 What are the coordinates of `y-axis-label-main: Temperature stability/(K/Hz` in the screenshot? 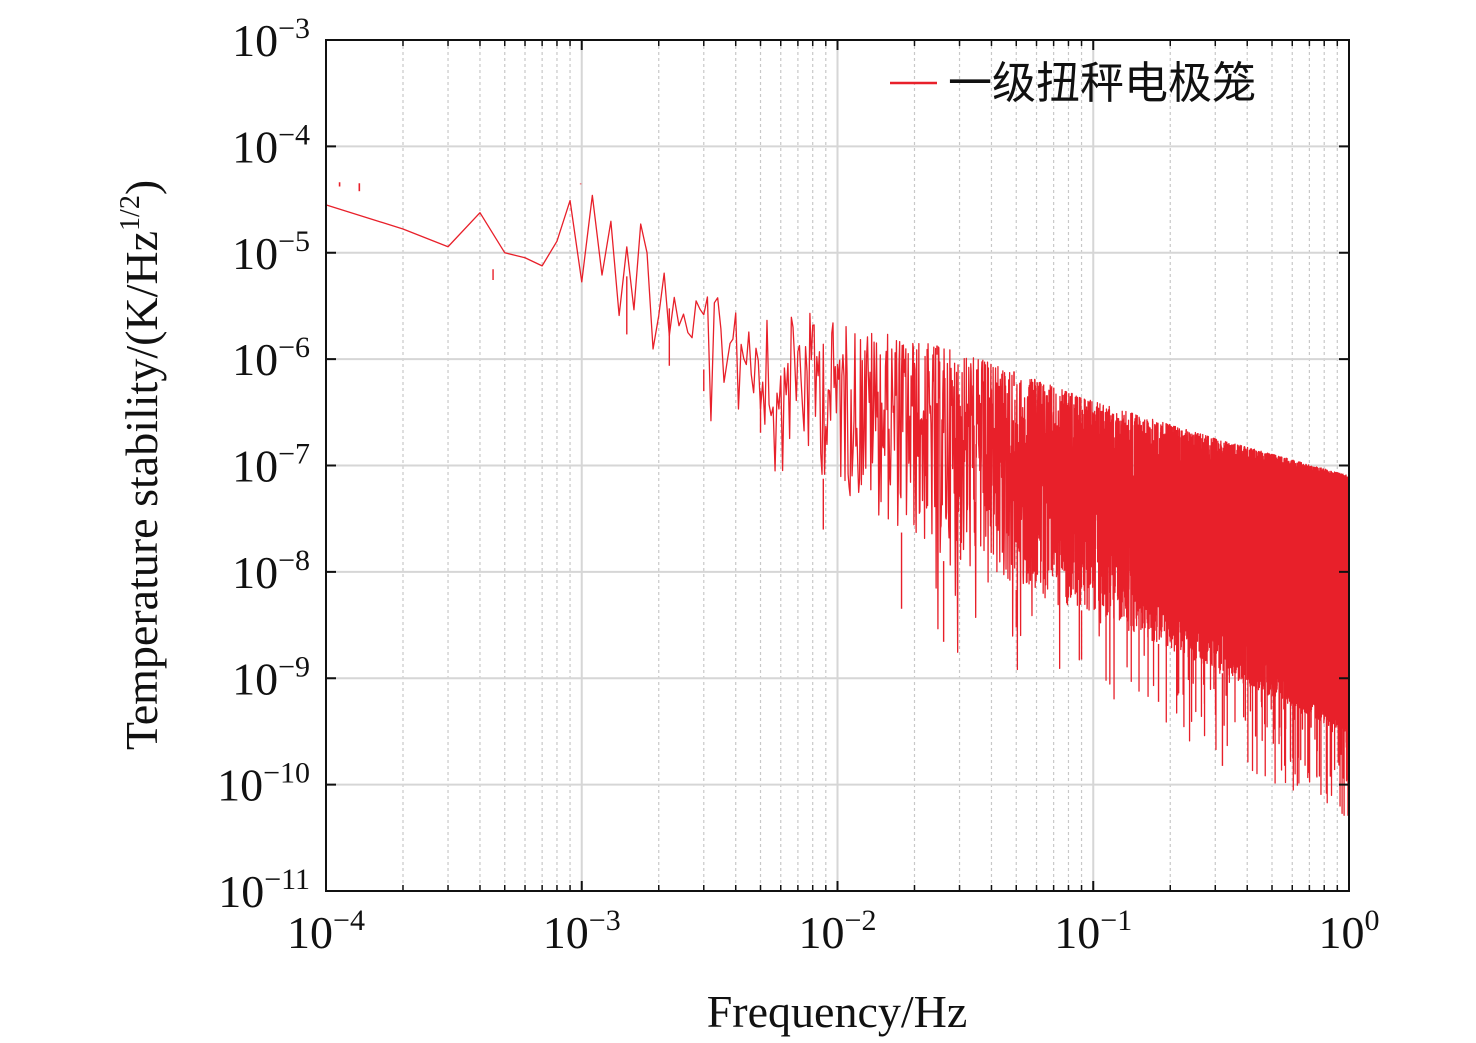 It's located at (141, 490).